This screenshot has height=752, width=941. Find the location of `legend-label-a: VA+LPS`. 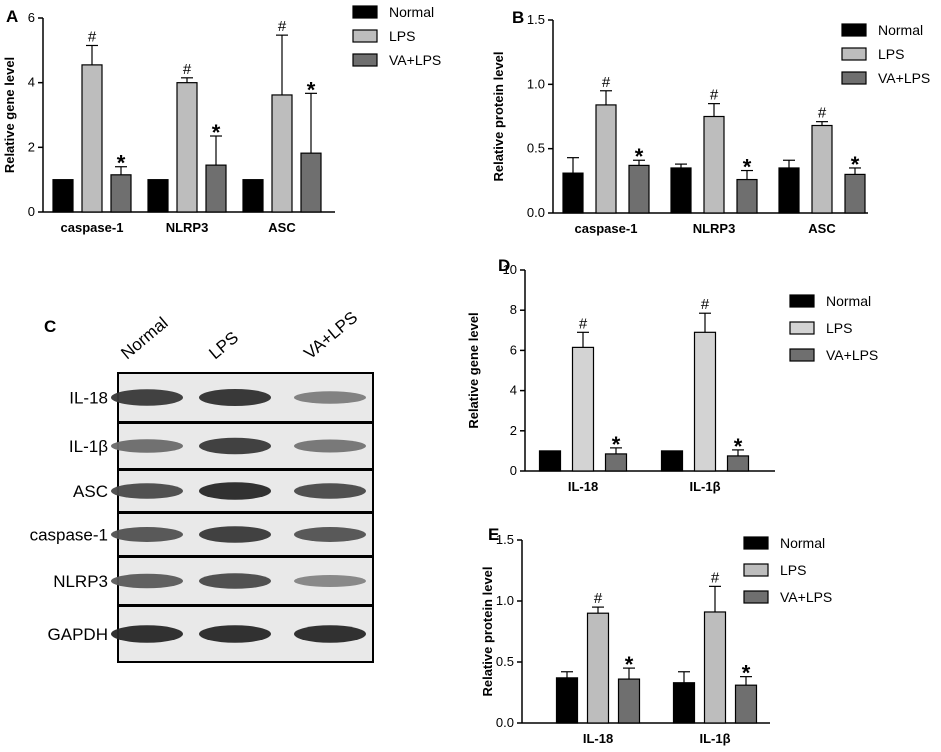

legend-label-a: VA+LPS is located at coordinates (415, 60).